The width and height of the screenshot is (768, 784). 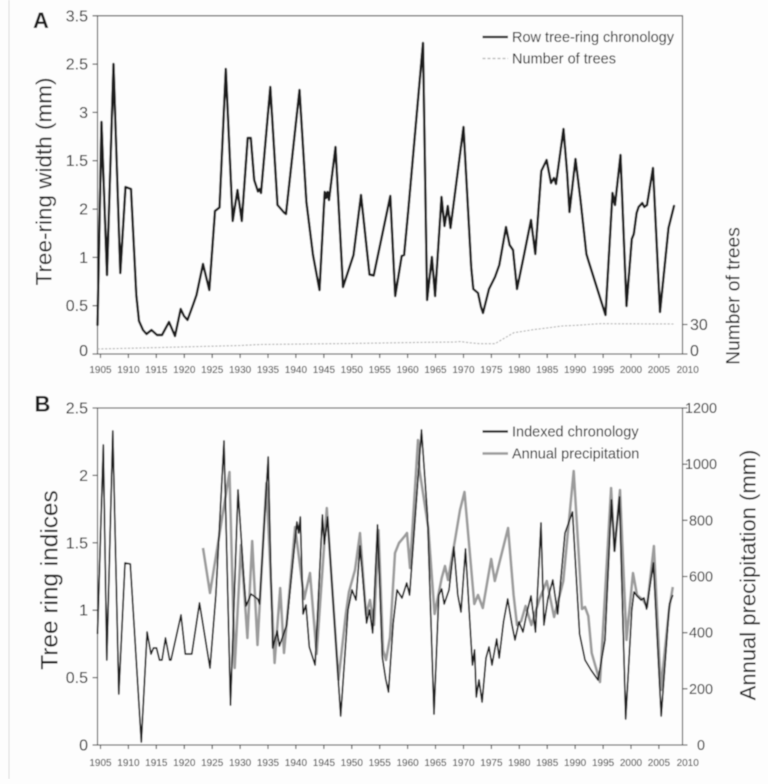 I want to click on svg-text: Row tree-ring chronology, so click(x=593, y=38).